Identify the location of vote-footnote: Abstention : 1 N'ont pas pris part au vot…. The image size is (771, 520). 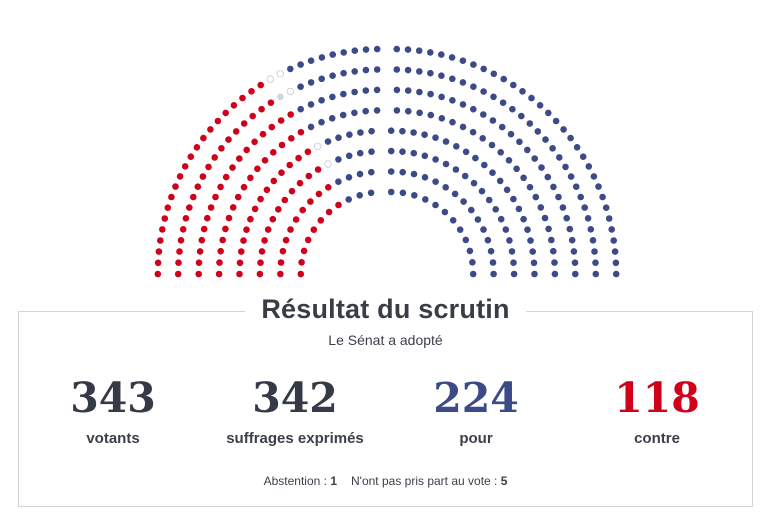
(385, 481).